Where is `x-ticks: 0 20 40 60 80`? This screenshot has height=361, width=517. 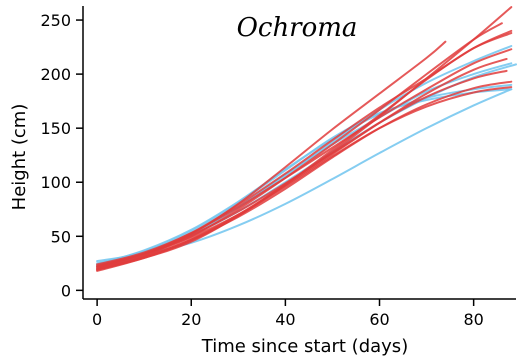 x-ticks: 0 20 40 60 80 is located at coordinates (288, 314).